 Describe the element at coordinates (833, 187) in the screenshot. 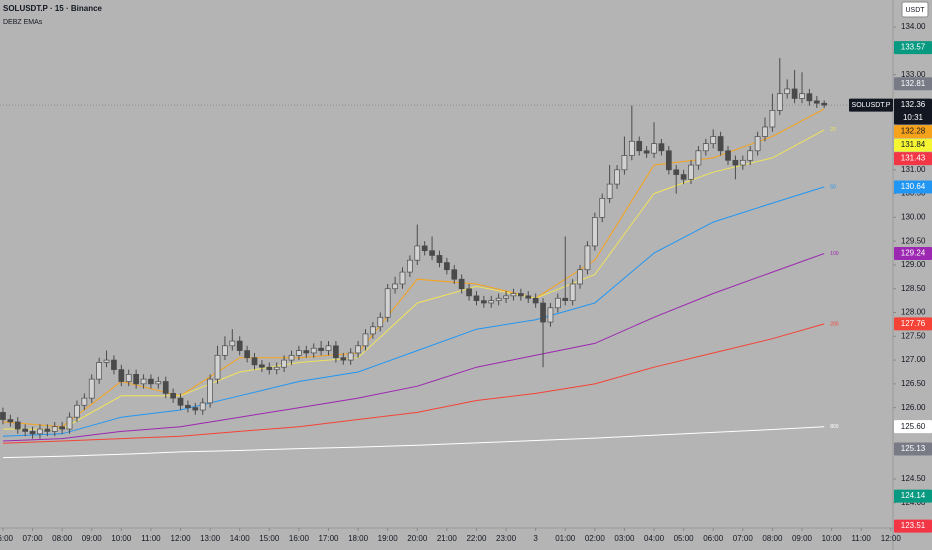

I see `ema-label: 50` at that location.